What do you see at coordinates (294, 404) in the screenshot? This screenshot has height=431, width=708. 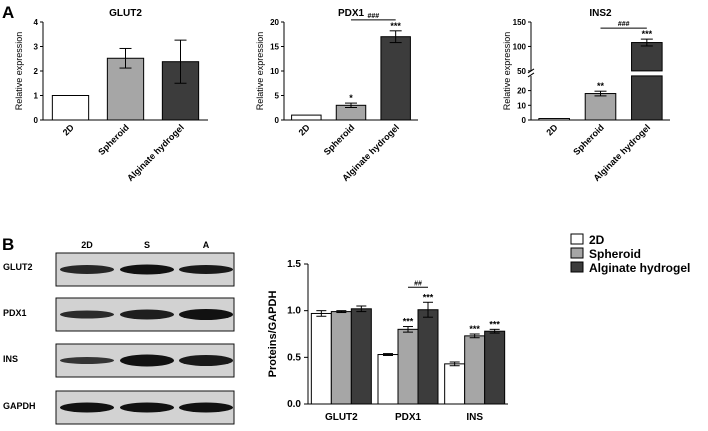 I see `y-tick-label: 0.0` at bounding box center [294, 404].